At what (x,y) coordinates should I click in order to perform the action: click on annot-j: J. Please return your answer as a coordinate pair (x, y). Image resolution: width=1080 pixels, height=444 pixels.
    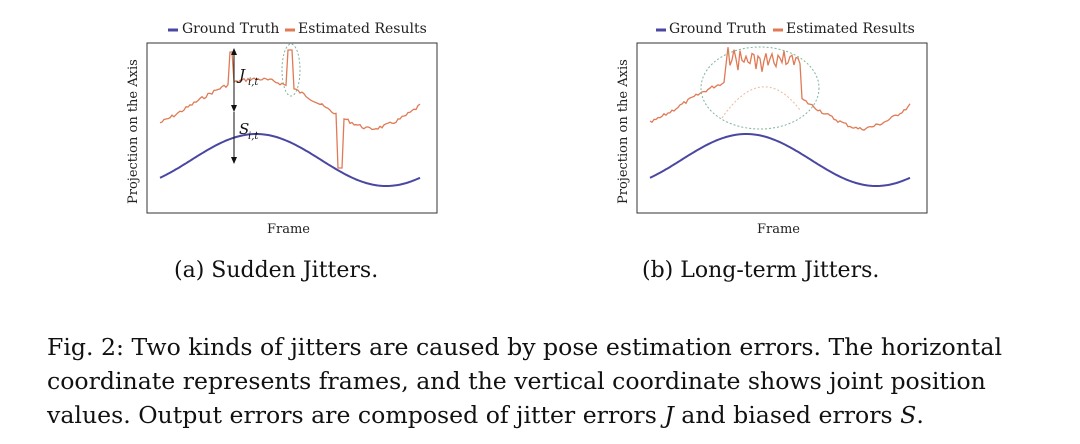
    Looking at the image, I should click on (241, 75).